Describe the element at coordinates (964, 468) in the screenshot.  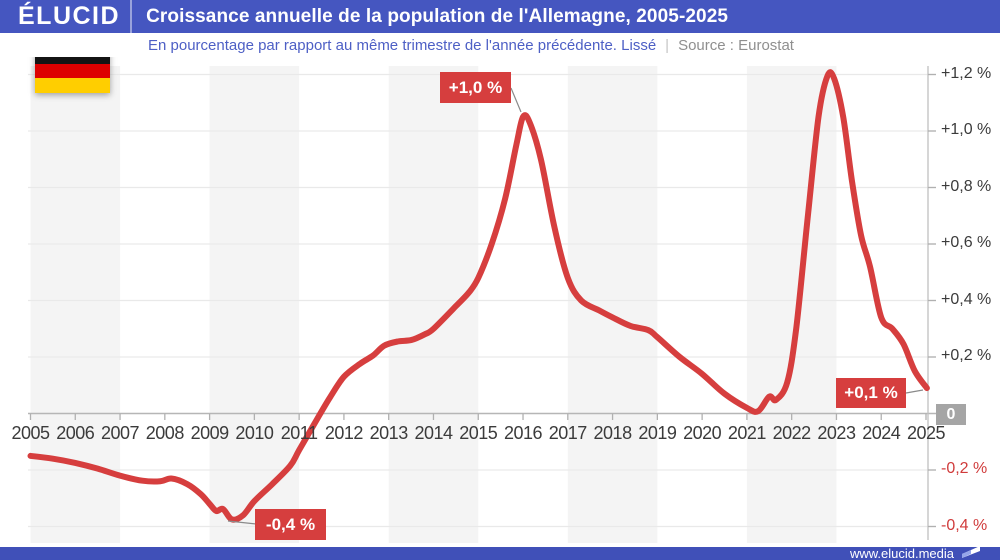
I see `y-axis-label: -0,2 %` at that location.